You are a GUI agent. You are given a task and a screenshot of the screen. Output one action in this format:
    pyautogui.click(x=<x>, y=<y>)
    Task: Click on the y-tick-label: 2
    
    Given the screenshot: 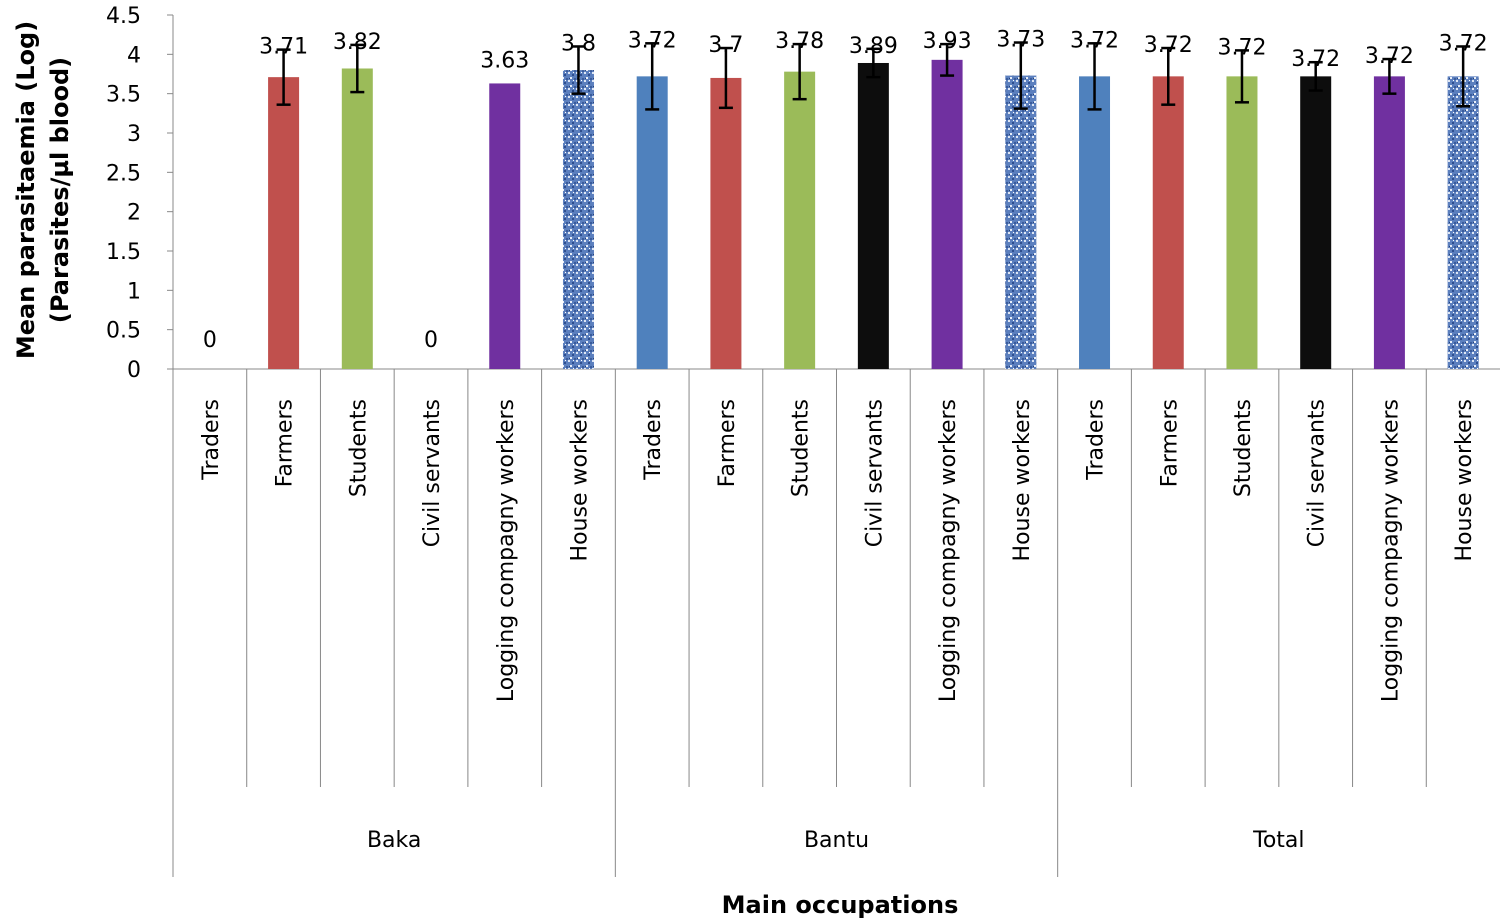 What is the action you would take?
    pyautogui.click(x=134, y=213)
    